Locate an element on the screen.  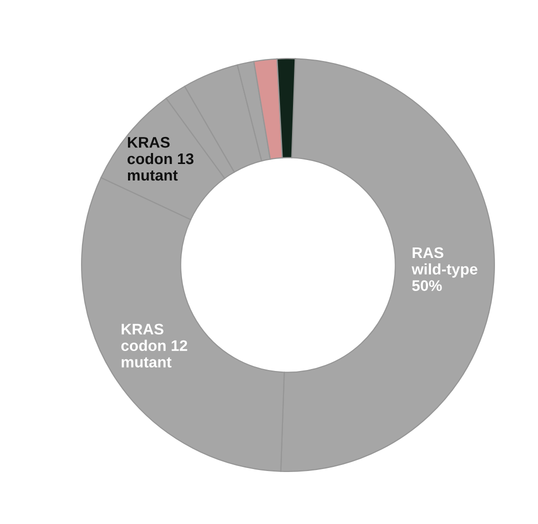
slice-label: KRAS codon 12 mutant is located at coordinates (154, 346).